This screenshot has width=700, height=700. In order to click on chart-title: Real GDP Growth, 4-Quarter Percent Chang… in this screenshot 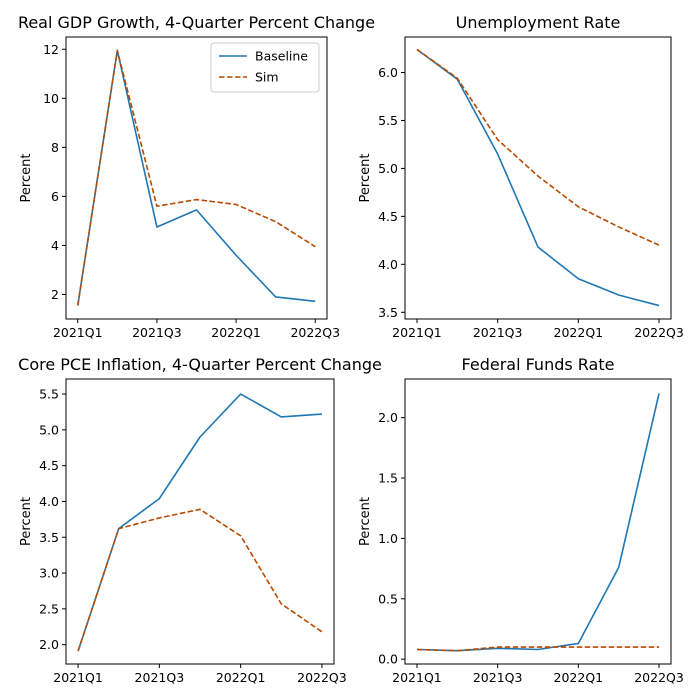, I will do `click(196, 22)`.